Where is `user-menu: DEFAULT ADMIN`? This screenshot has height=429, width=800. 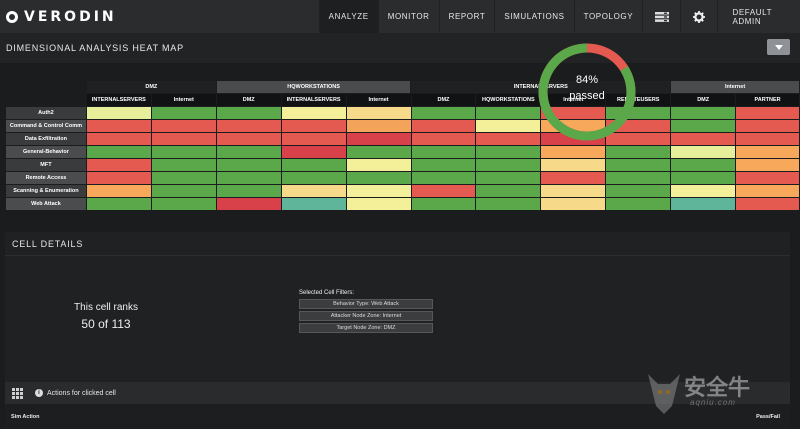 user-menu: DEFAULT ADMIN is located at coordinates (758, 16).